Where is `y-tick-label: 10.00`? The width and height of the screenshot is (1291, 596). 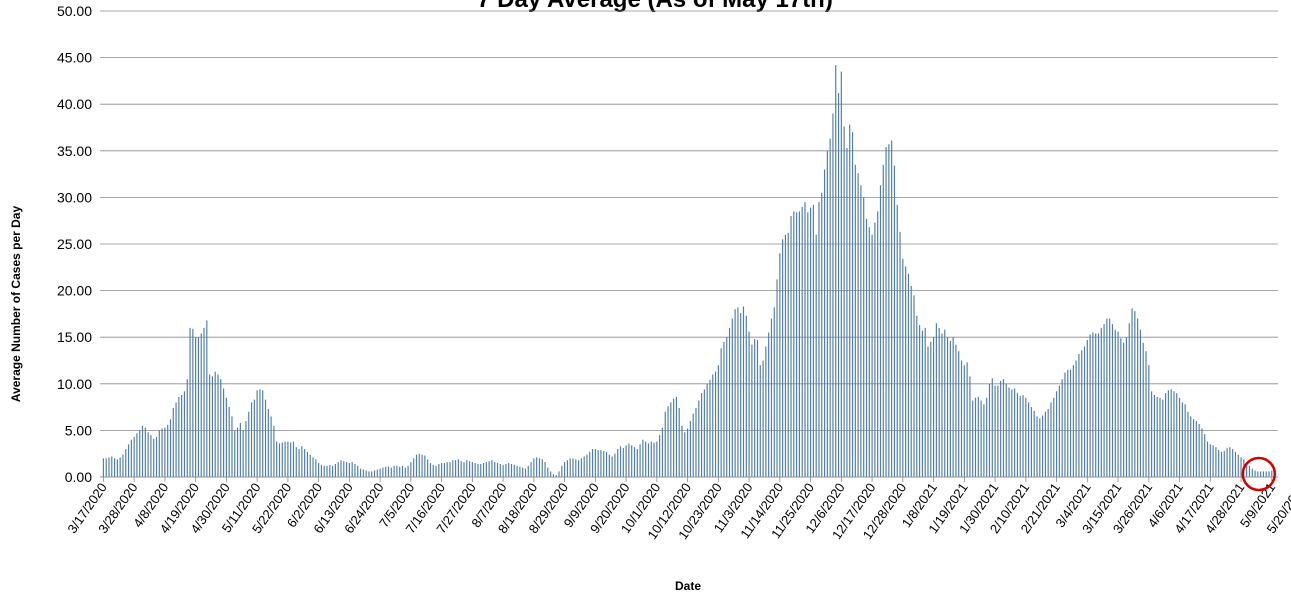
y-tick-label: 10.00 is located at coordinates (74, 384).